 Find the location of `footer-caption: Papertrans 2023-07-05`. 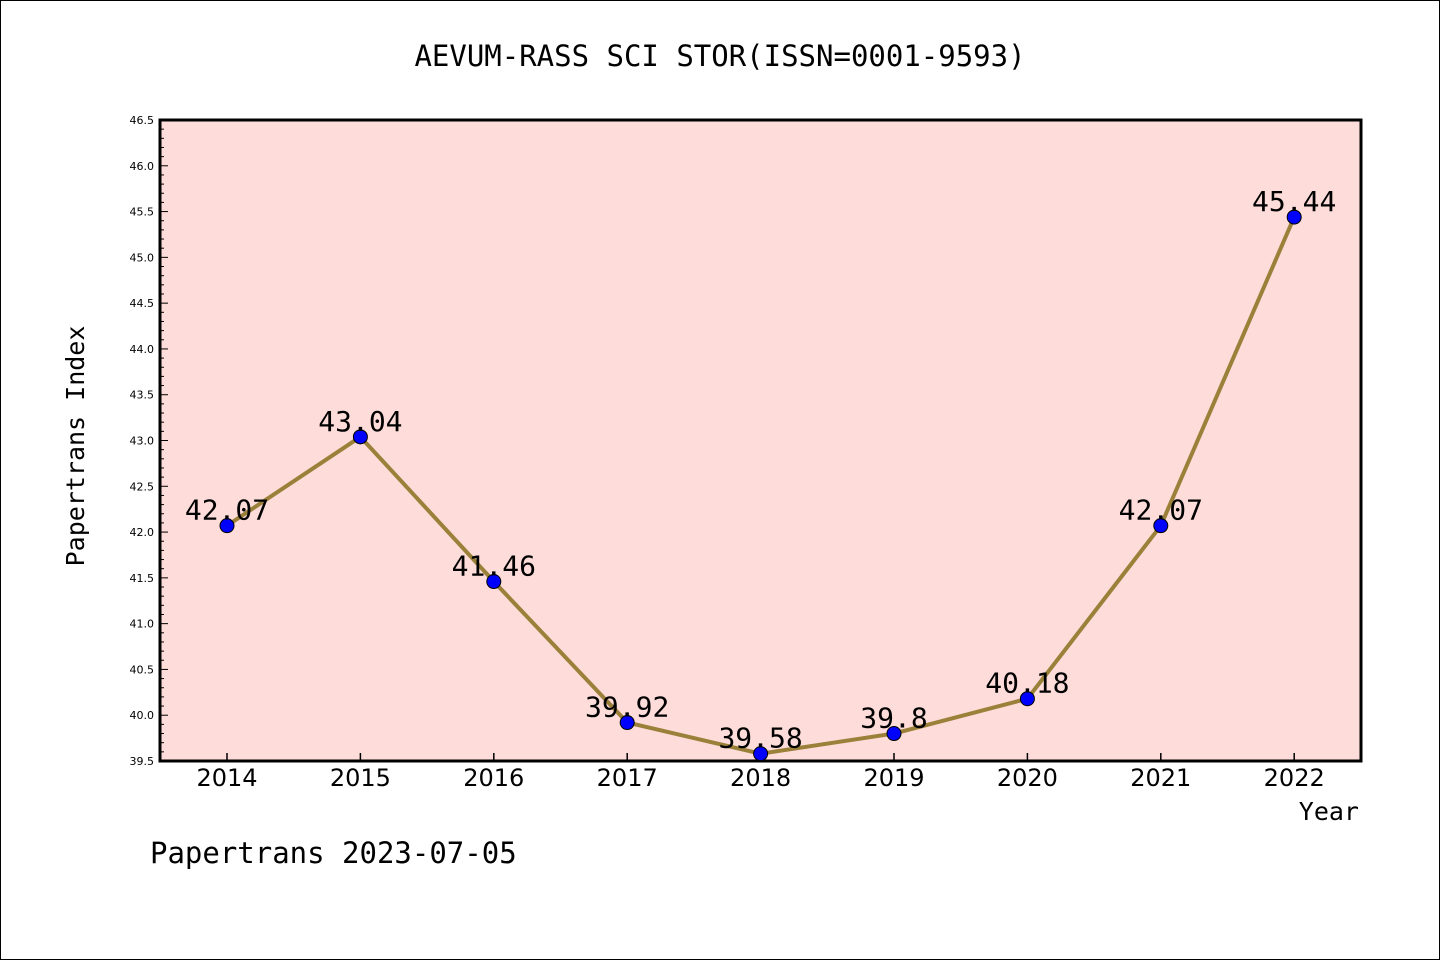

footer-caption: Papertrans 2023-07-05 is located at coordinates (333, 853).